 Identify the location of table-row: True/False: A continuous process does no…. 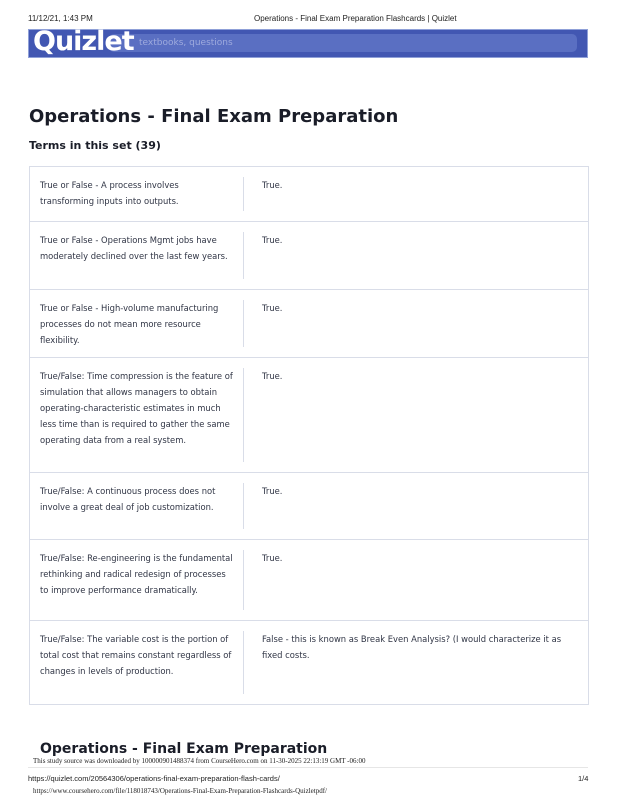
(309, 505).